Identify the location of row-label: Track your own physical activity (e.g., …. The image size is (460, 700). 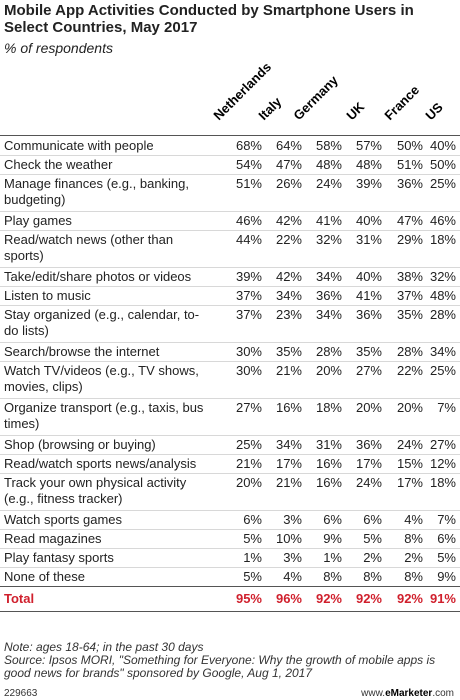
(95, 490).